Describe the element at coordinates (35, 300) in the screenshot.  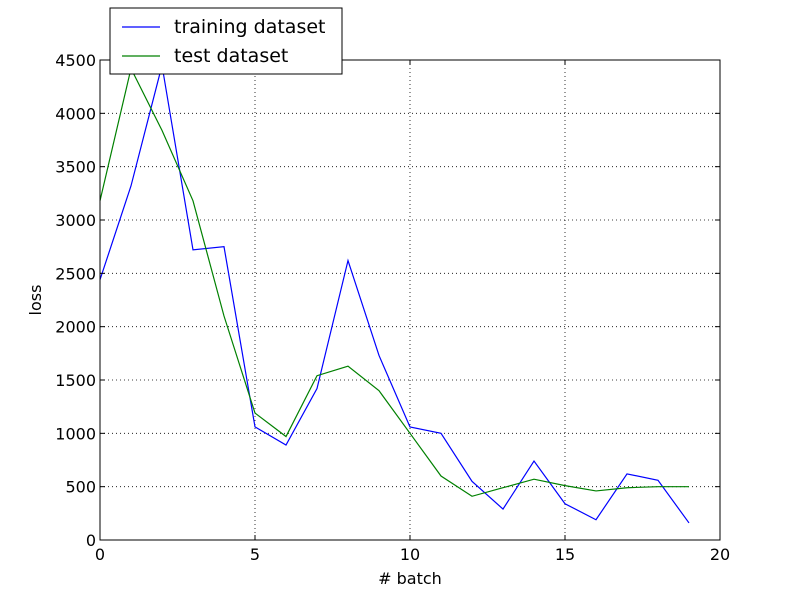
I see `y-axis-label: loss` at that location.